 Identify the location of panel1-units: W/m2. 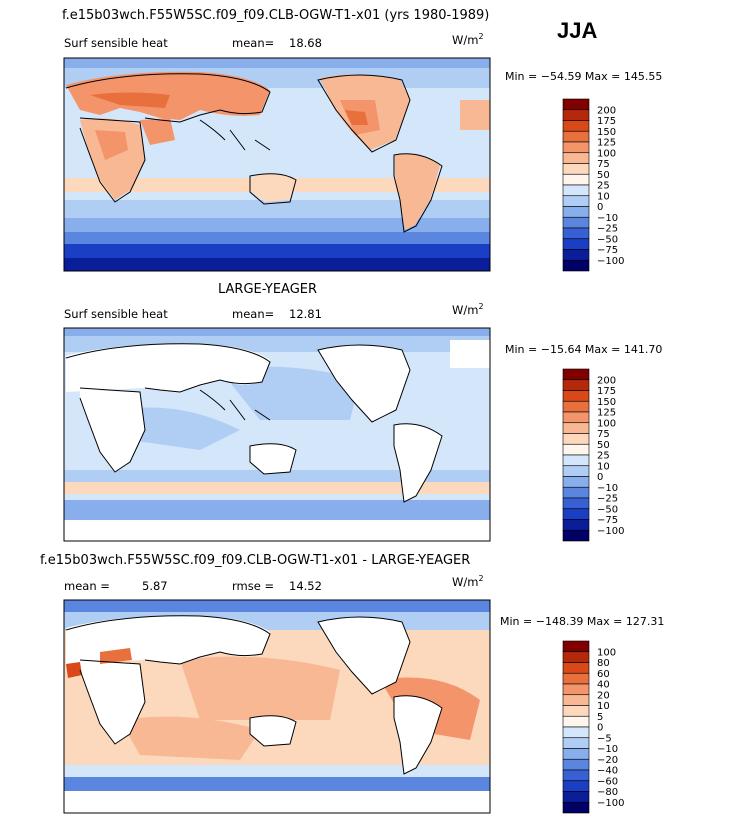
(468, 39).